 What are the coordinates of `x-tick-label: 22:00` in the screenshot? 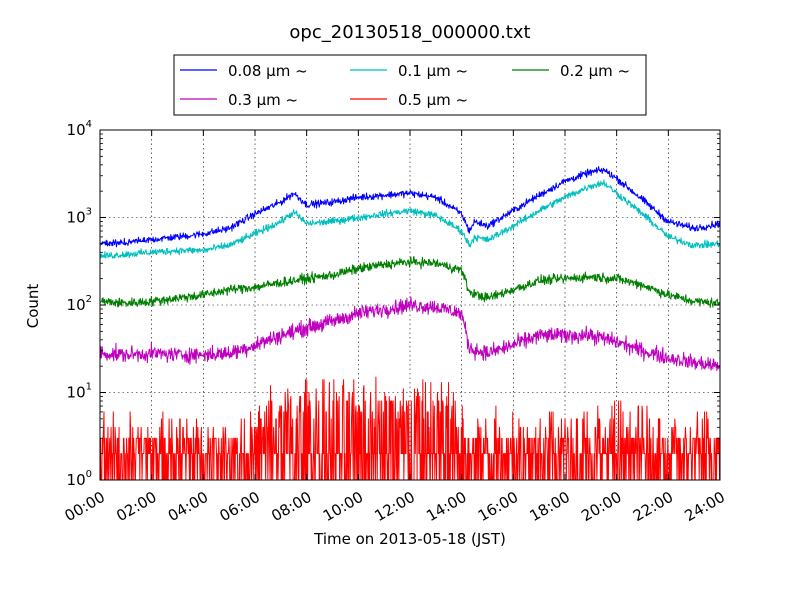 It's located at (653, 506).